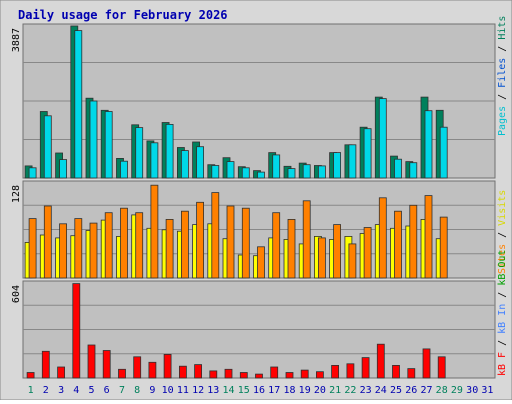 Image resolution: width=512 pixels, height=404 pixels. I want to click on x-tick-day-3: 3, so click(61, 390).